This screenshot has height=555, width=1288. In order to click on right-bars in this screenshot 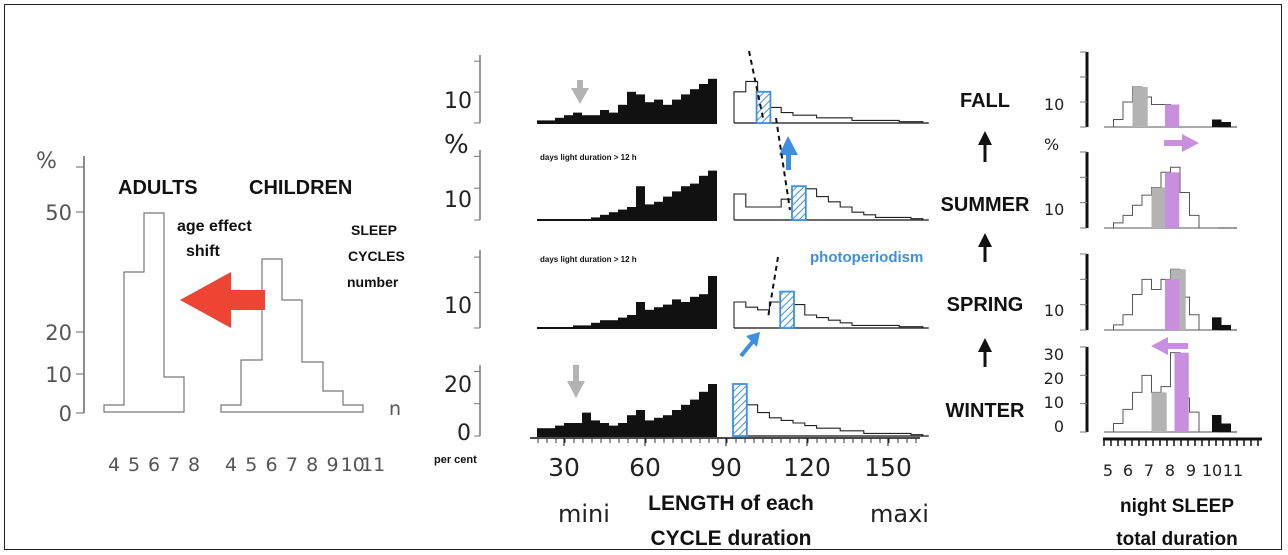, I will do `click(1167, 259)`.